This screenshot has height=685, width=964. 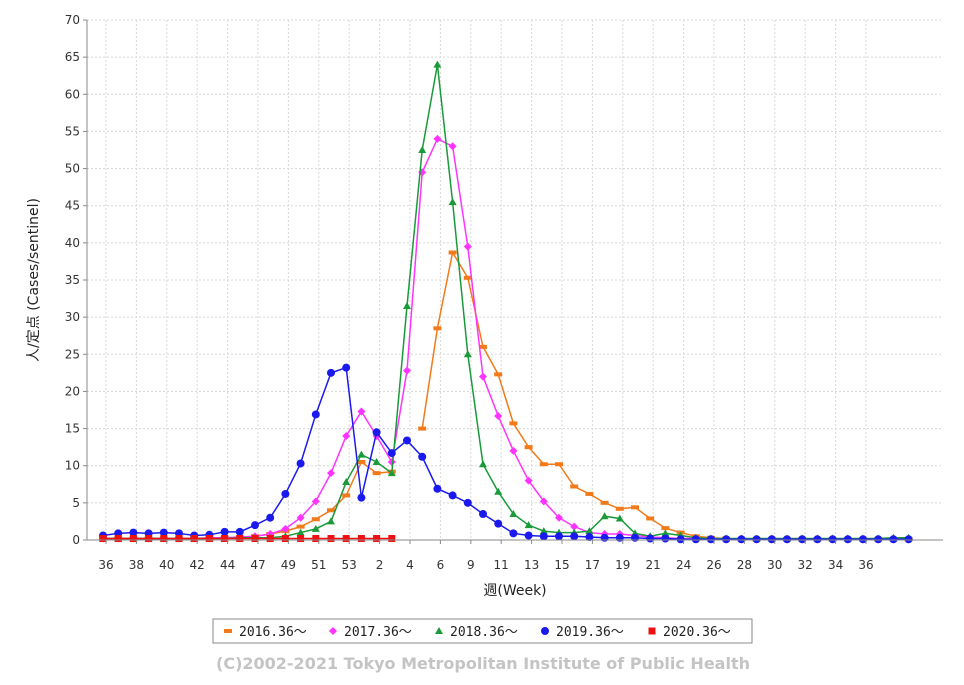 I want to click on y-tick-label: 50, so click(x=72, y=169).